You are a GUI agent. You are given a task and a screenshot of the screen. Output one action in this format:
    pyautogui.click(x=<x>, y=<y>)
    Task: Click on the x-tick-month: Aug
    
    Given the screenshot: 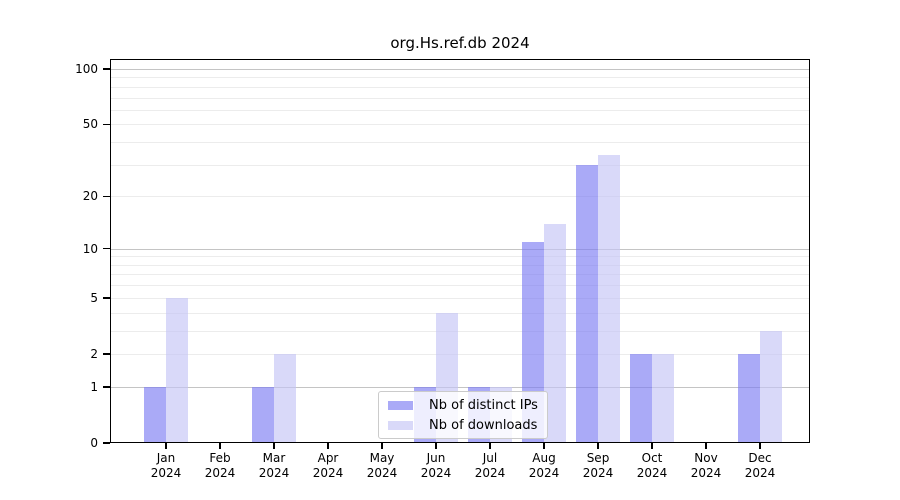 What is the action you would take?
    pyautogui.click(x=544, y=458)
    